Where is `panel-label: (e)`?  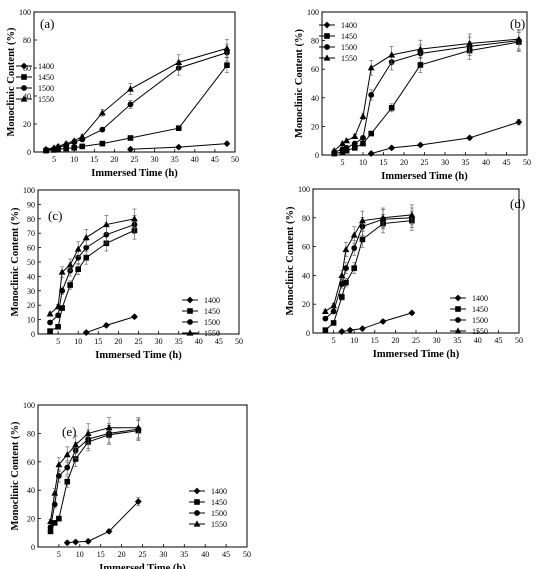
panel-label: (e) is located at coordinates (69, 431).